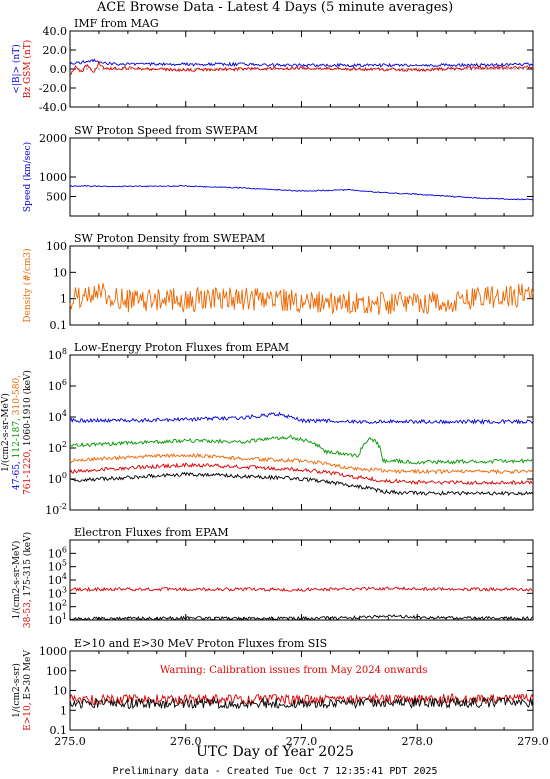 The image size is (550, 779). Describe the element at coordinates (301, 63) in the screenshot. I see `series--b-` at that location.